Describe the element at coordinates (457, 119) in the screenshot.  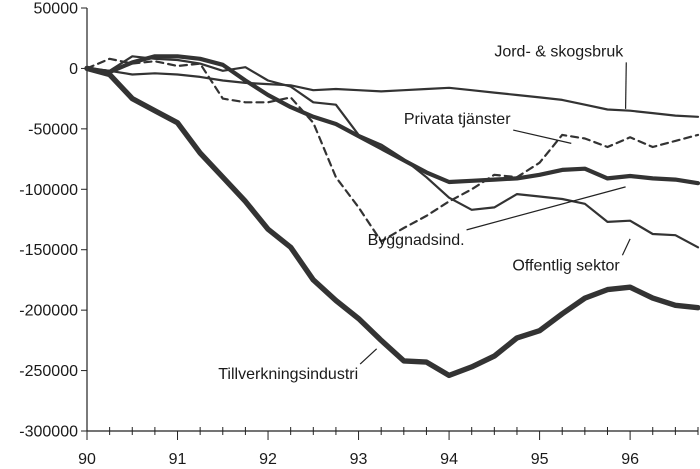
I see `series-label-2: Privata tjänster` at that location.